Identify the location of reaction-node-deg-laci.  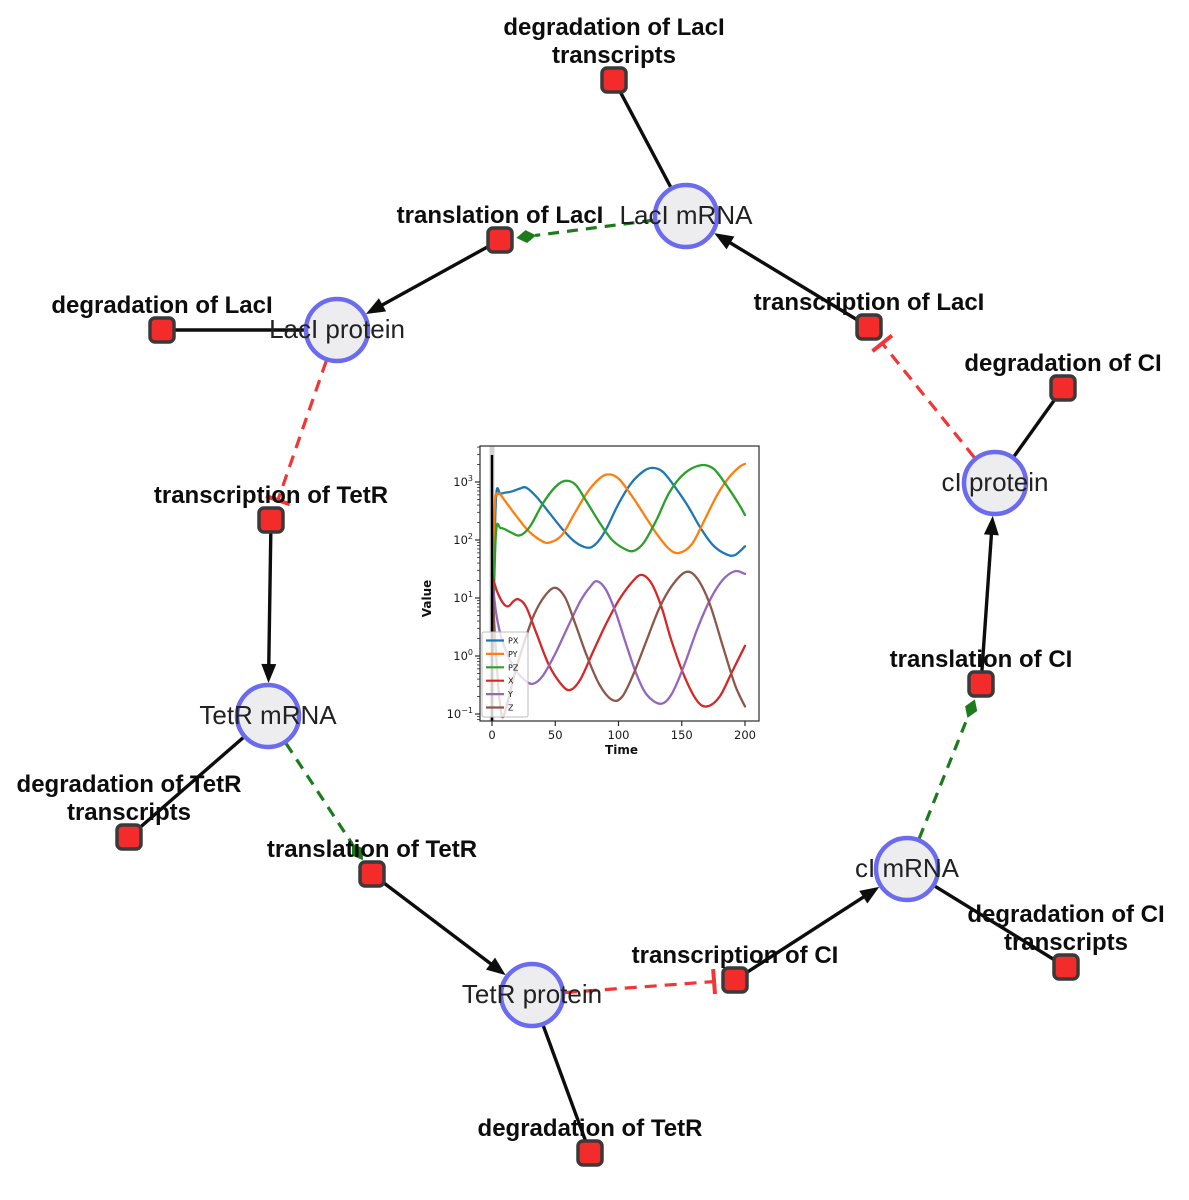
(162, 330).